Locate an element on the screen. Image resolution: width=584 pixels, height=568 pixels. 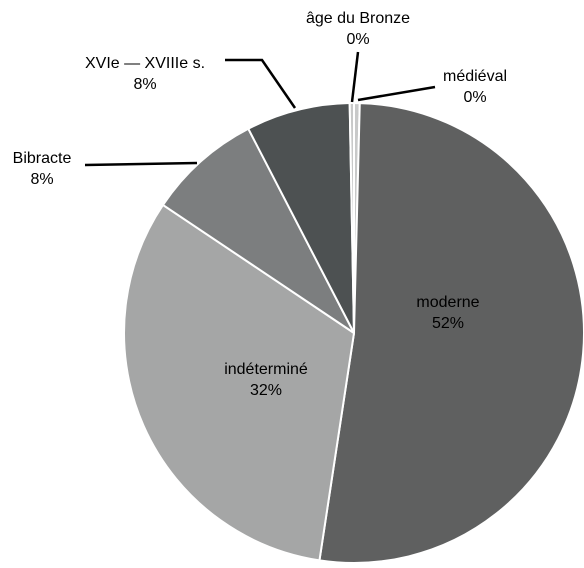
slice-label: âge du Bronze is located at coordinates (358, 18).